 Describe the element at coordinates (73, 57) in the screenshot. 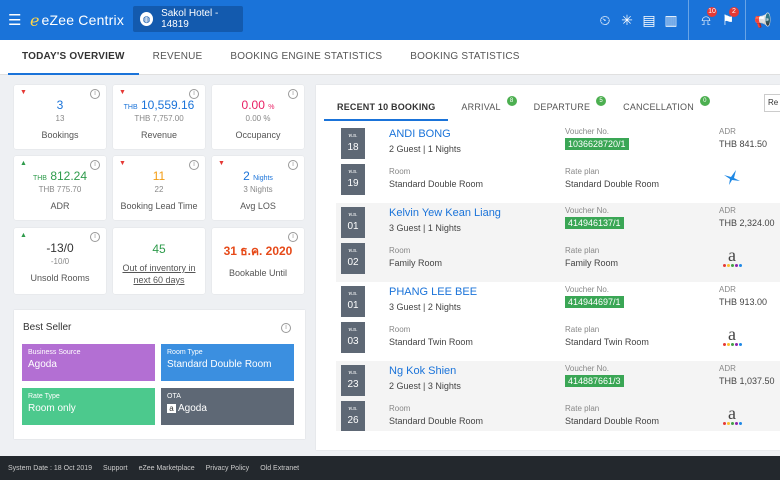

I see `tab-todays-overview: TODAY'S OVERVIEW` at that location.